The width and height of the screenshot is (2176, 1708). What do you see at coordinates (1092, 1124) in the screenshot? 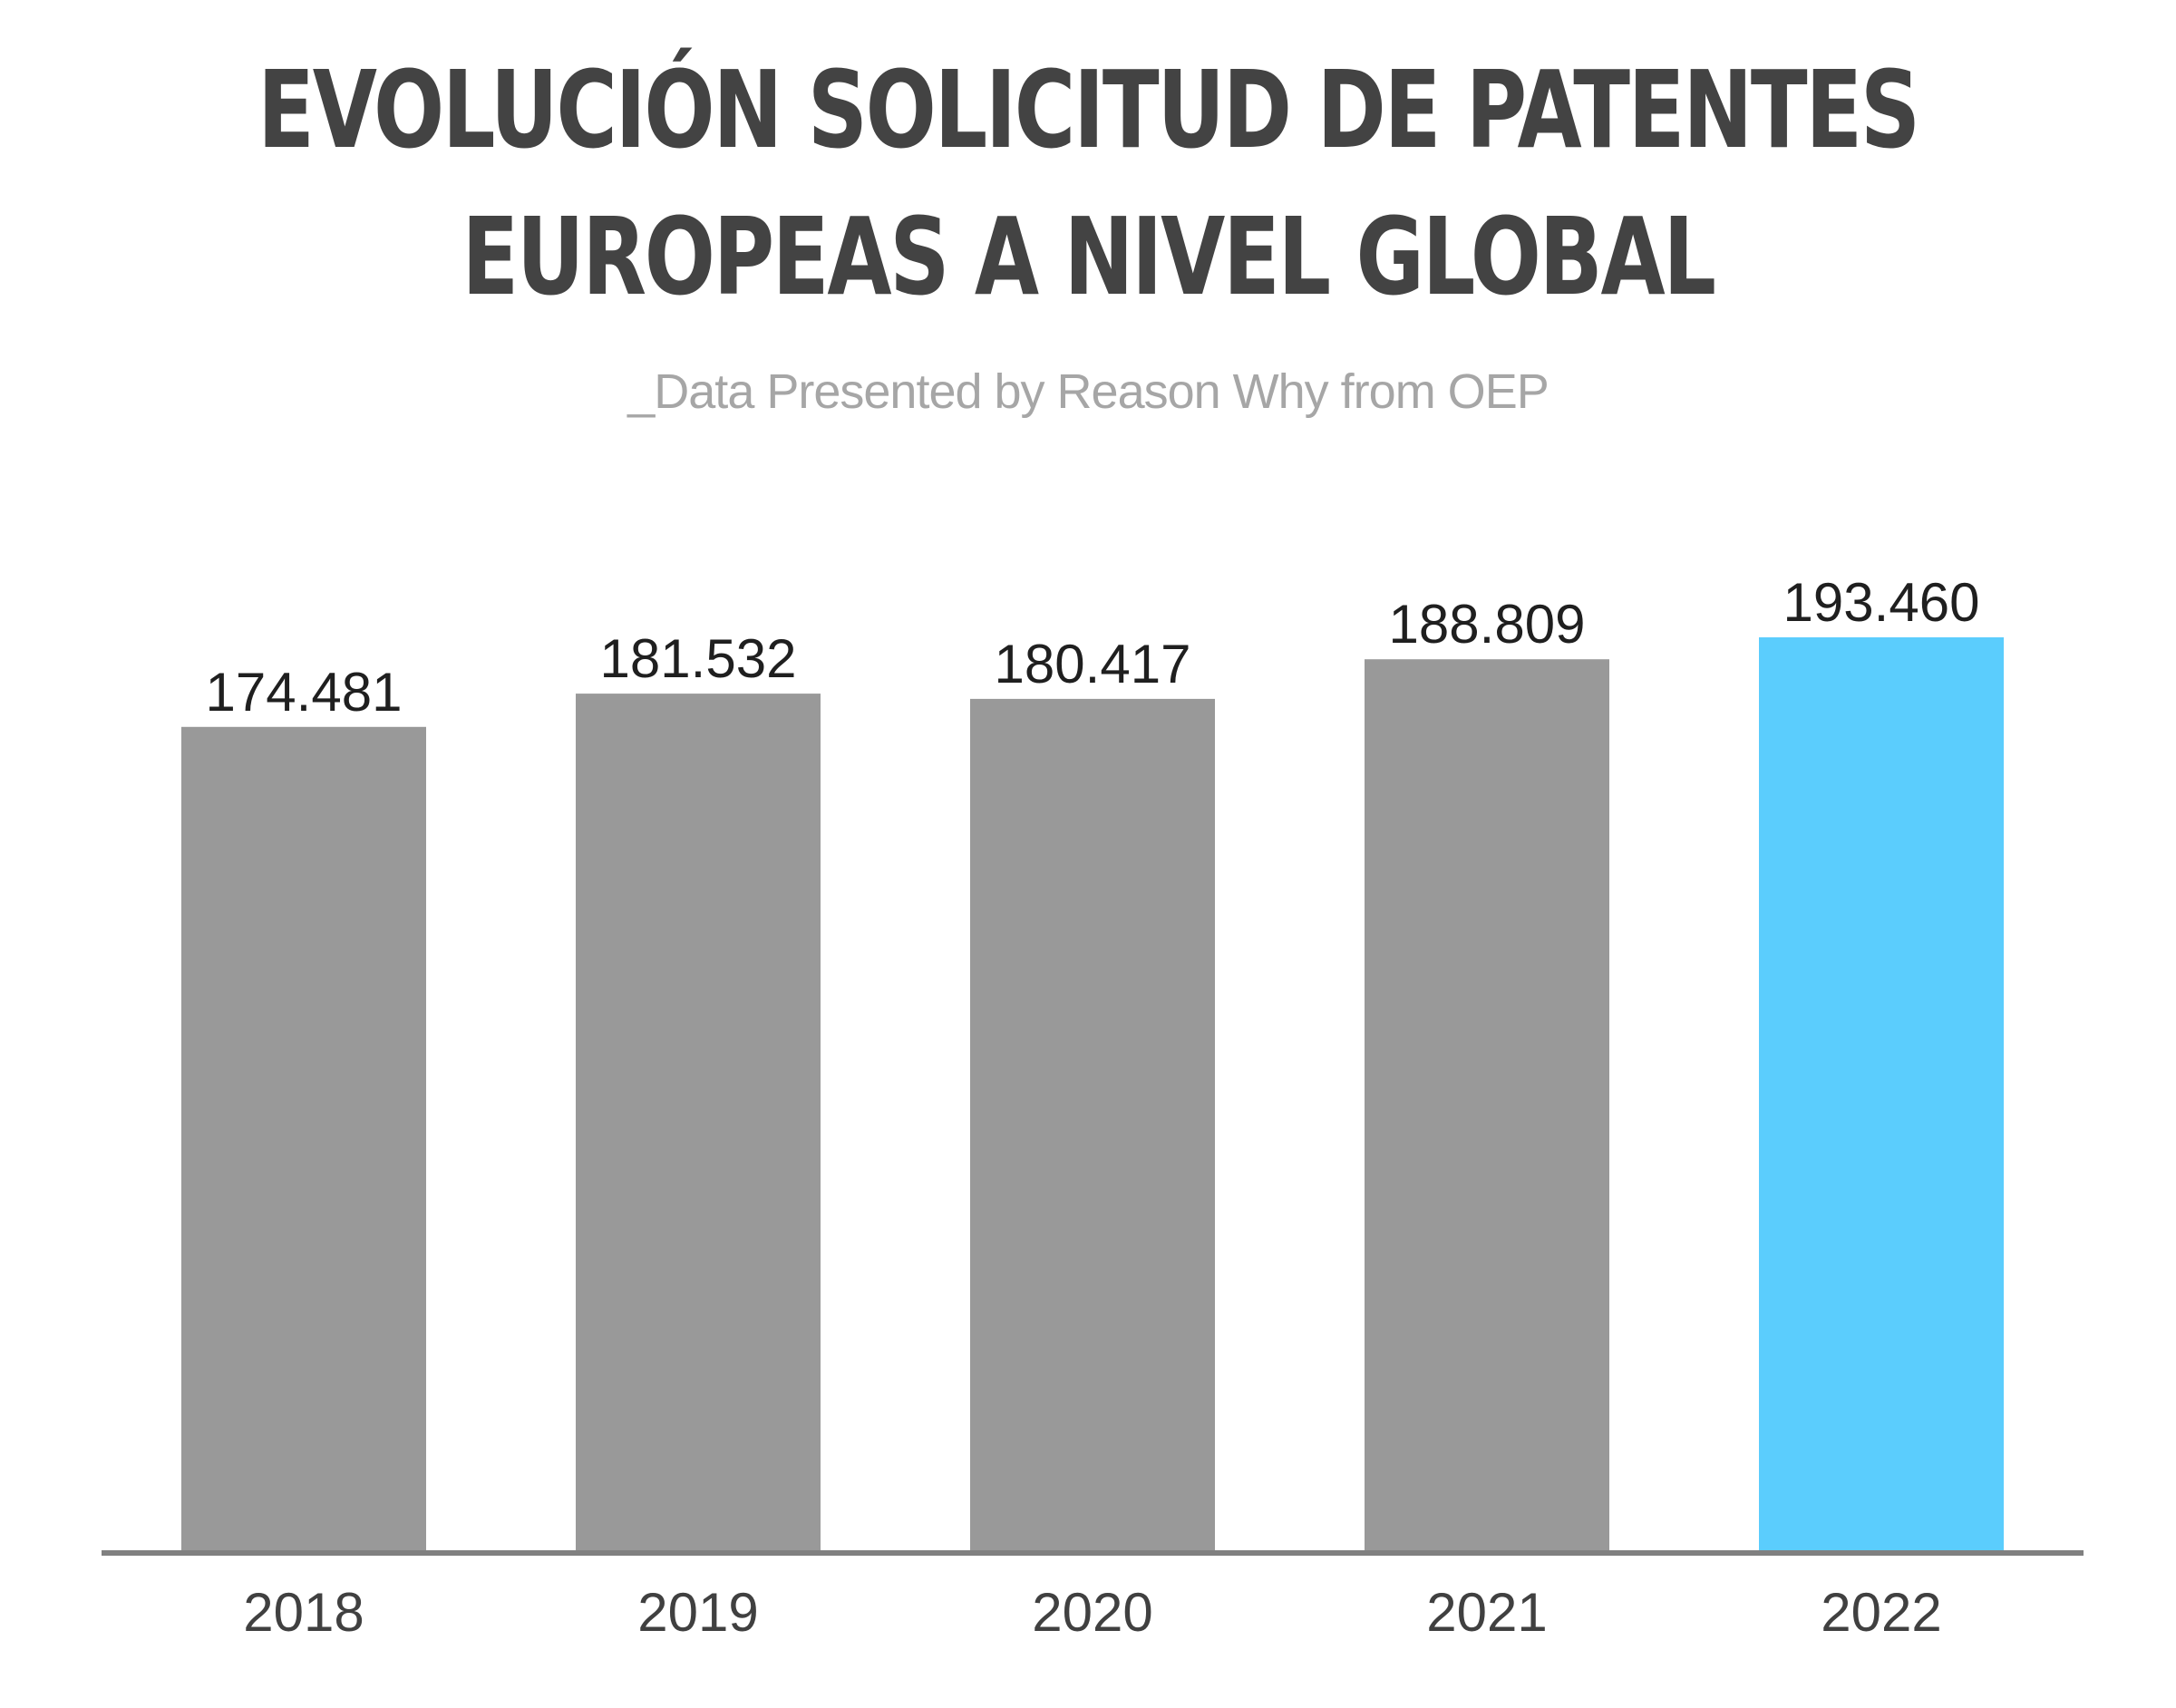
I see `bar-2020` at bounding box center [1092, 1124].